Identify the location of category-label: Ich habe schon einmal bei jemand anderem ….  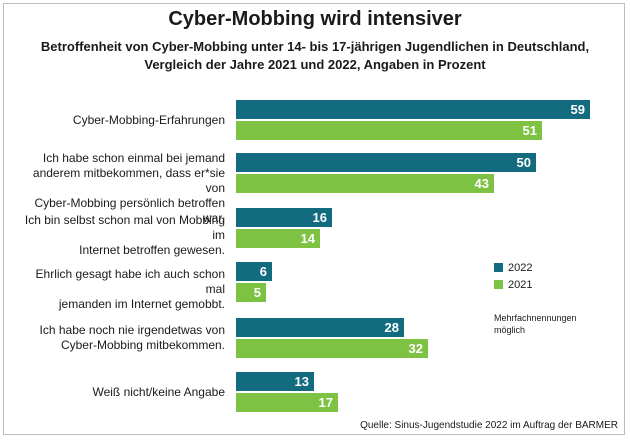
(120, 188).